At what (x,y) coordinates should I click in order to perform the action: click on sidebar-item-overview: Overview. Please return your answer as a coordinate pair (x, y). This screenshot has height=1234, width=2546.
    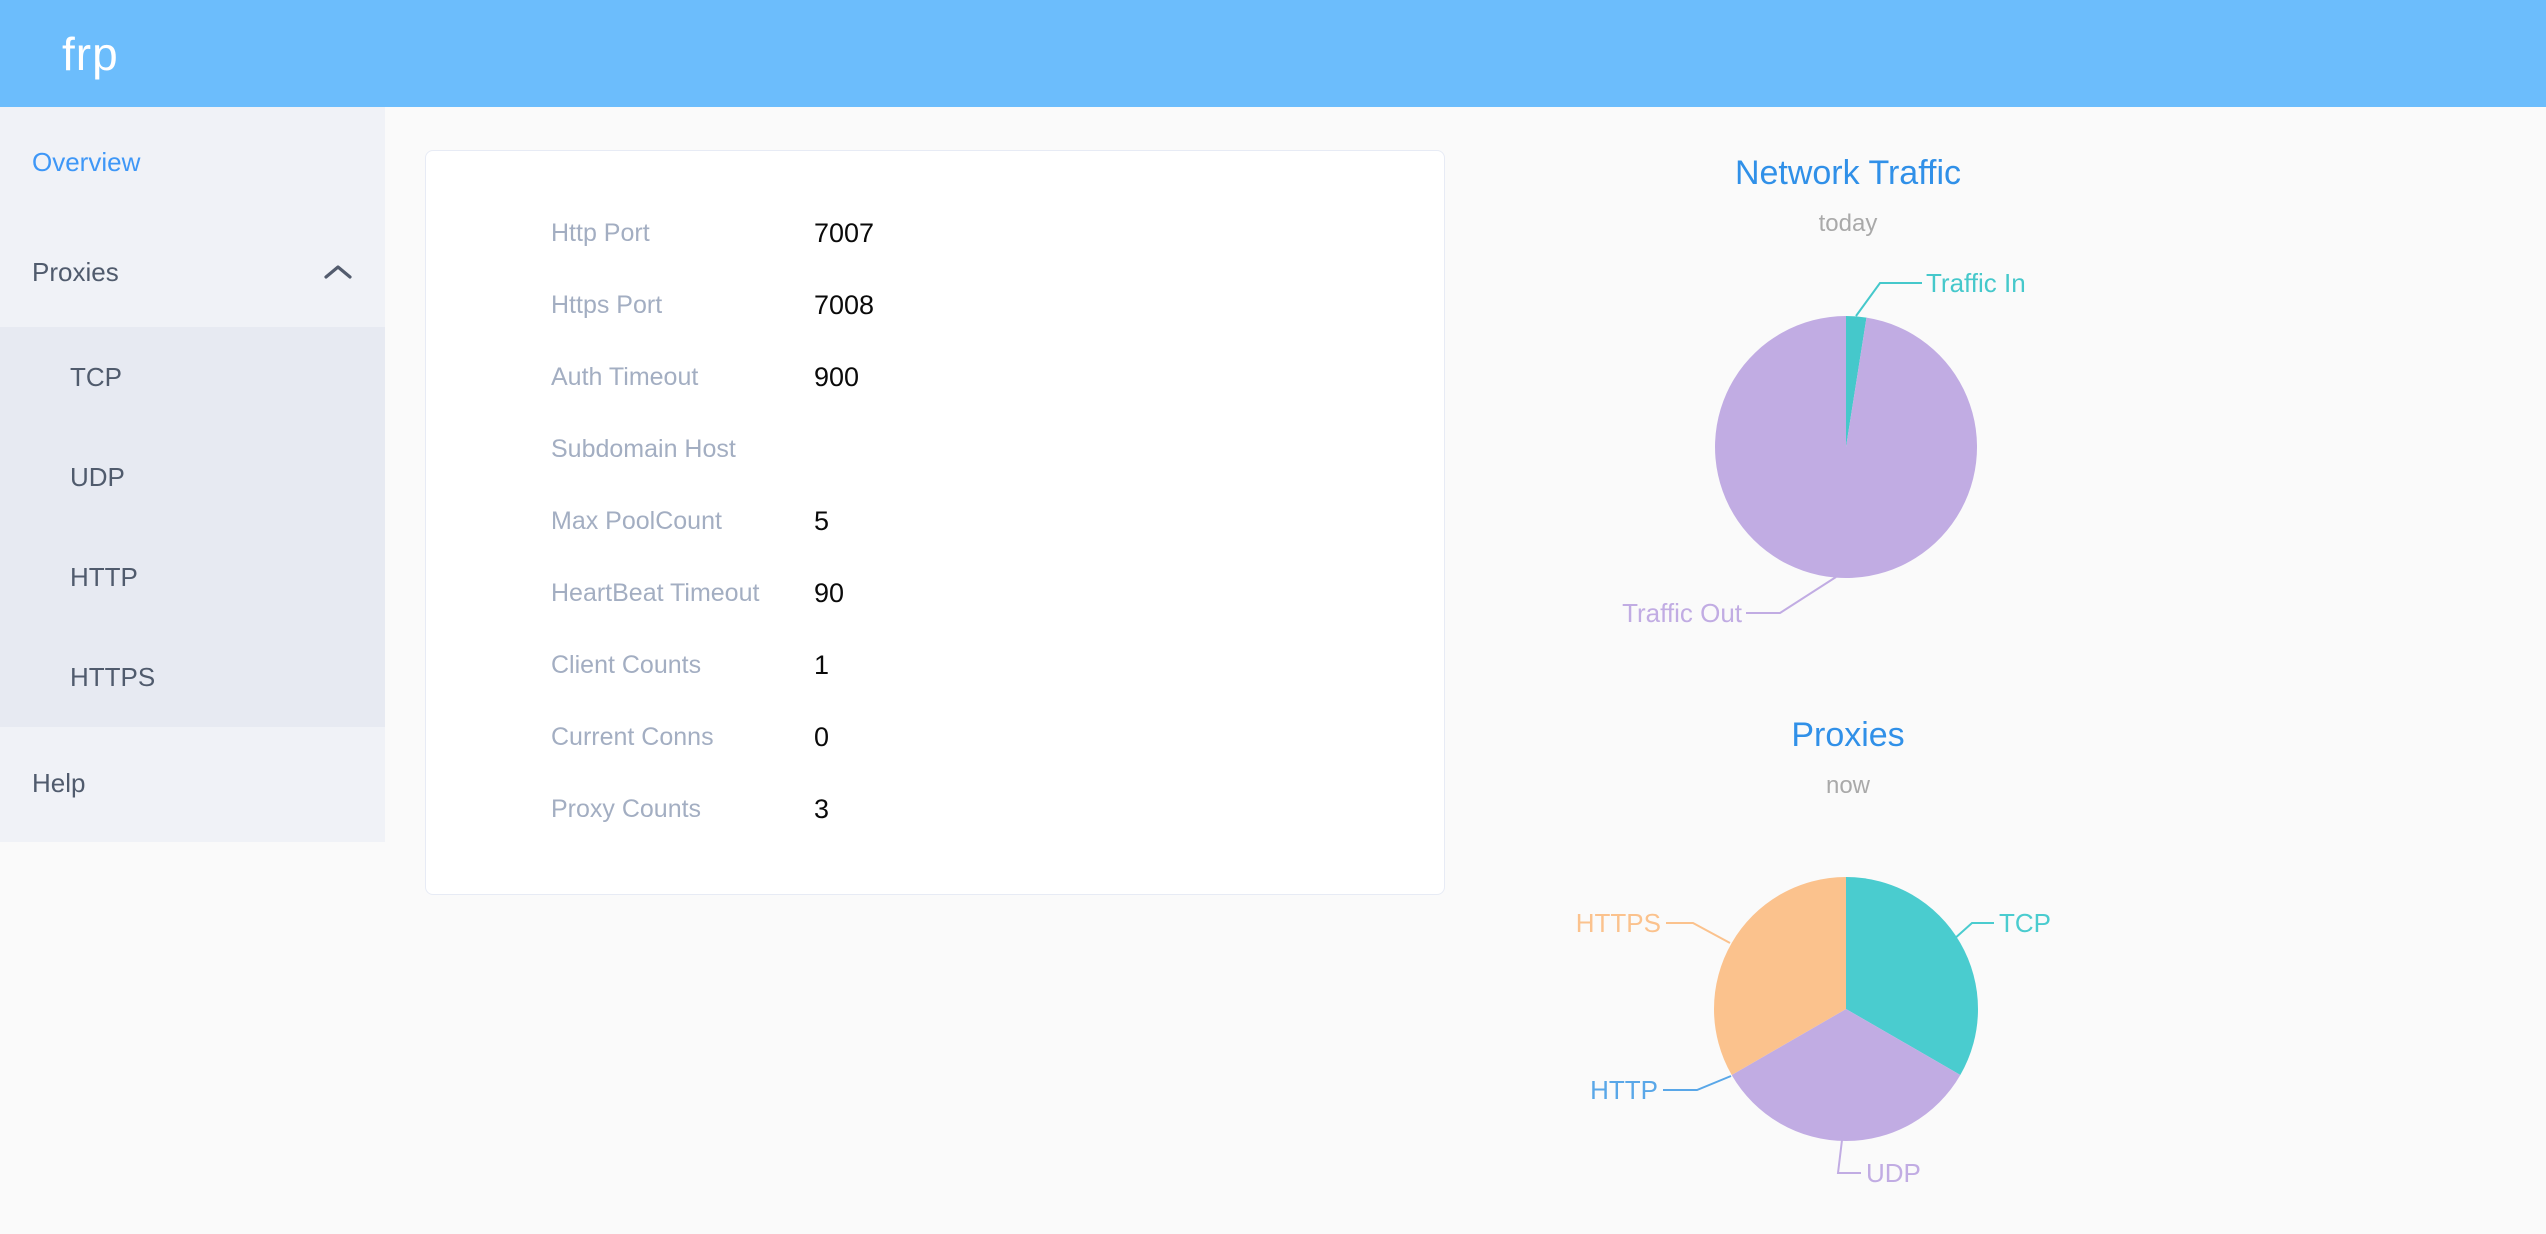
    Looking at the image, I should click on (192, 162).